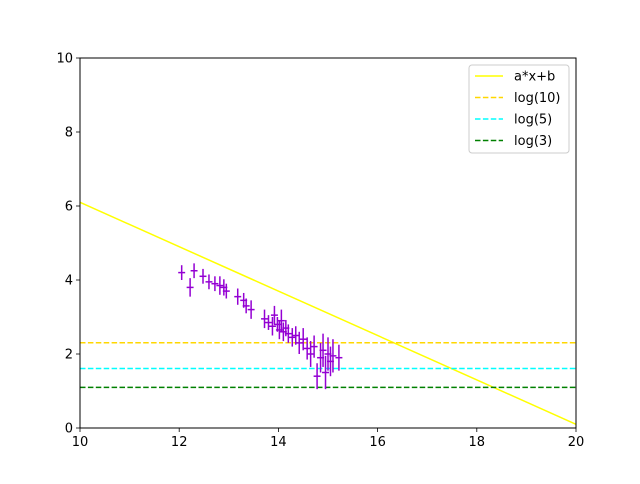 This screenshot has width=640, height=484. I want to click on legend-box, so click(519, 109).